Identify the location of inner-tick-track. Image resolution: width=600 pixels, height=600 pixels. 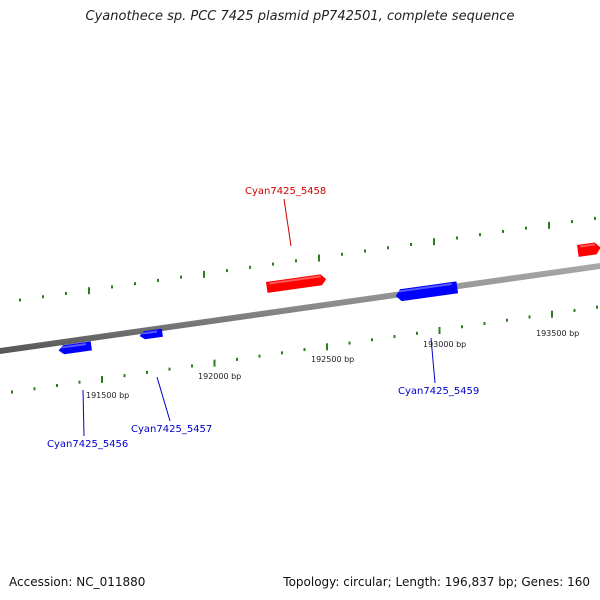
(304, 349).